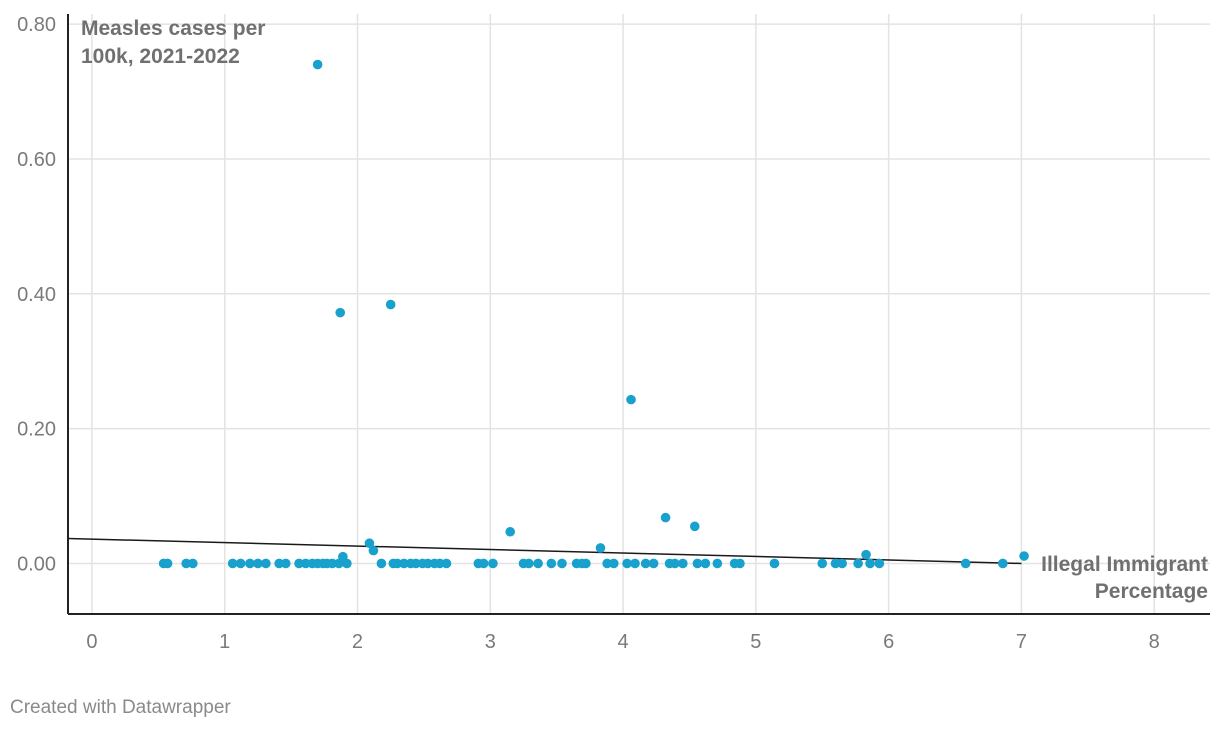 Image resolution: width=1220 pixels, height=732 pixels. What do you see at coordinates (36, 564) in the screenshot?
I see `y-tick-label: 0.00` at bounding box center [36, 564].